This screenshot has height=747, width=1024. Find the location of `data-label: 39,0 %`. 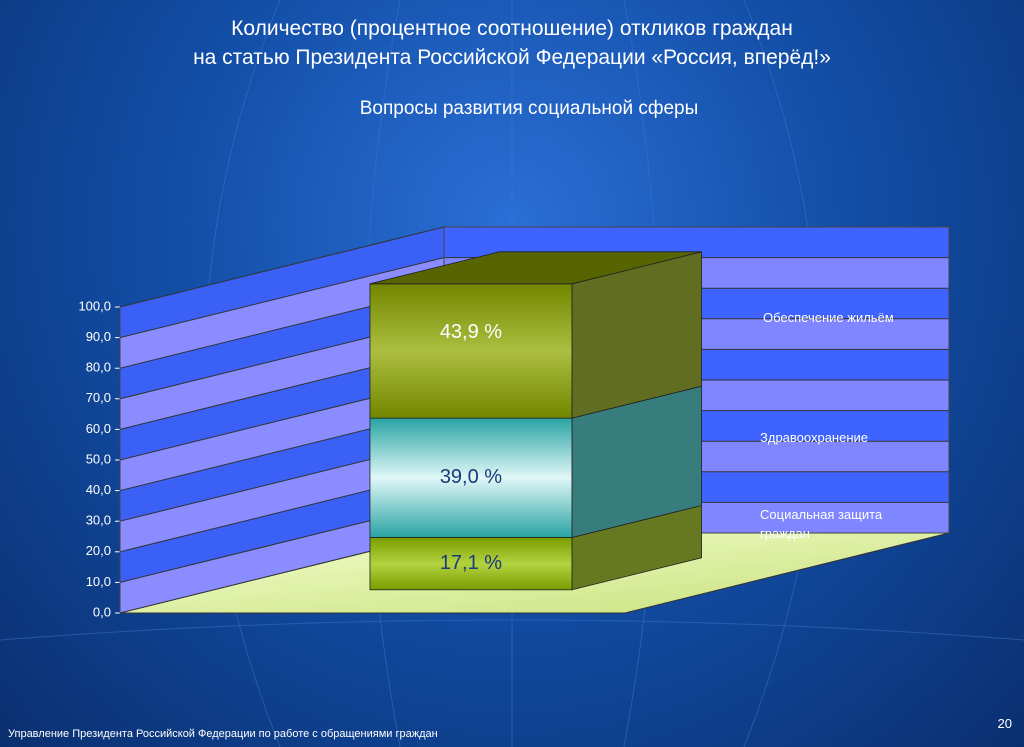

data-label: 39,0 % is located at coordinates (471, 477).